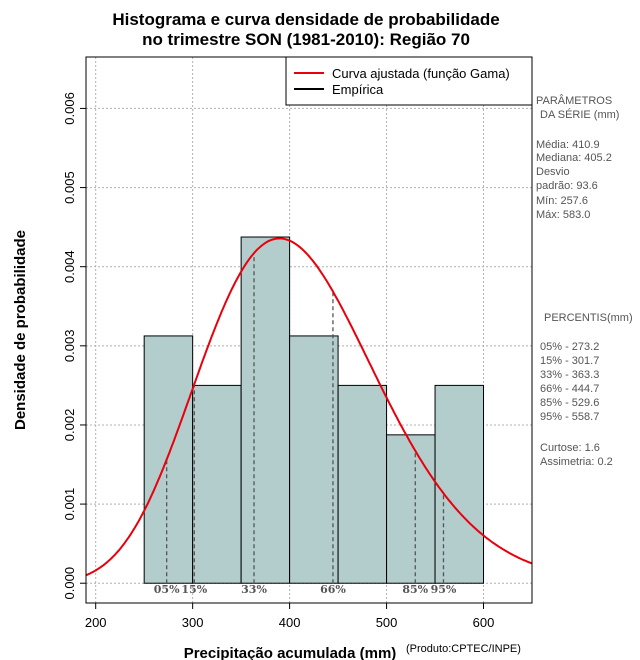 This screenshot has height=660, width=640. What do you see at coordinates (569, 389) in the screenshot?
I see `percentile-item: 66% - 444.7` at bounding box center [569, 389].